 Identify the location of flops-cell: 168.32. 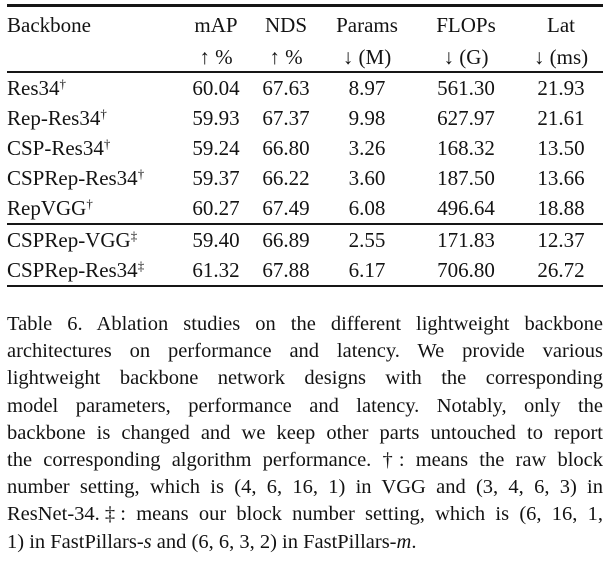
(466, 148).